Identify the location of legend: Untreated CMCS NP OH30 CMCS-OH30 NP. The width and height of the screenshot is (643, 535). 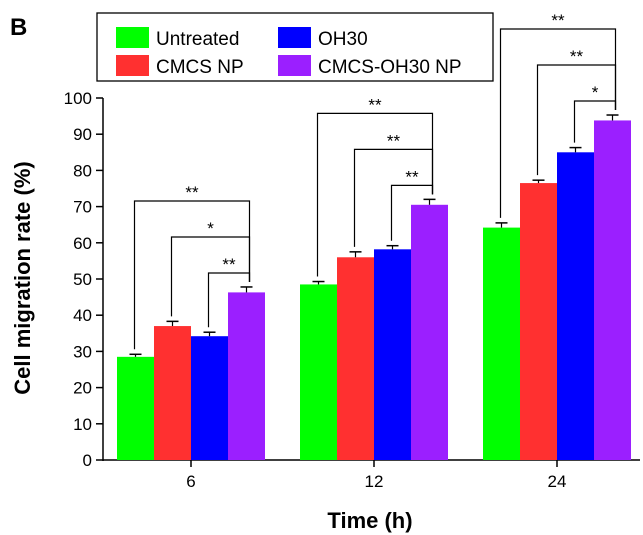
(295, 47).